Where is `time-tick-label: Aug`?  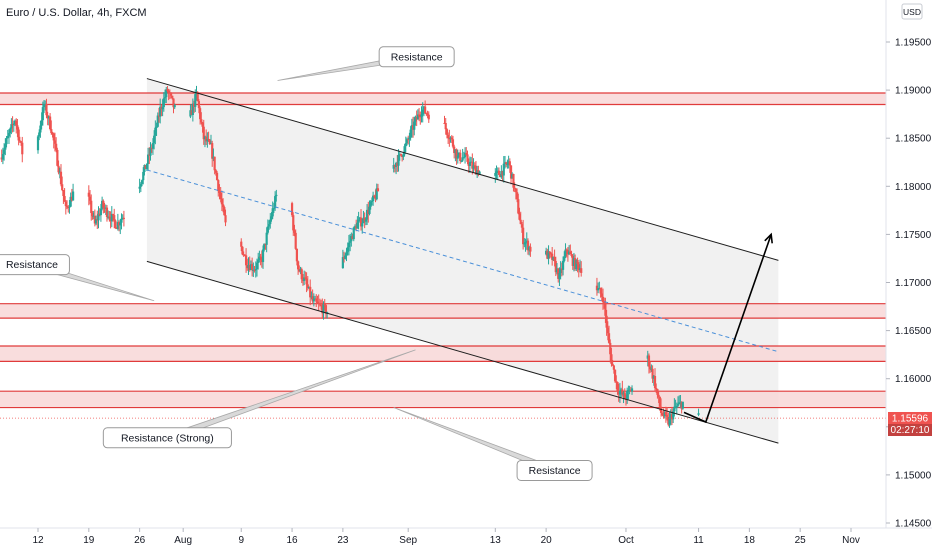 time-tick-label: Aug is located at coordinates (183, 540).